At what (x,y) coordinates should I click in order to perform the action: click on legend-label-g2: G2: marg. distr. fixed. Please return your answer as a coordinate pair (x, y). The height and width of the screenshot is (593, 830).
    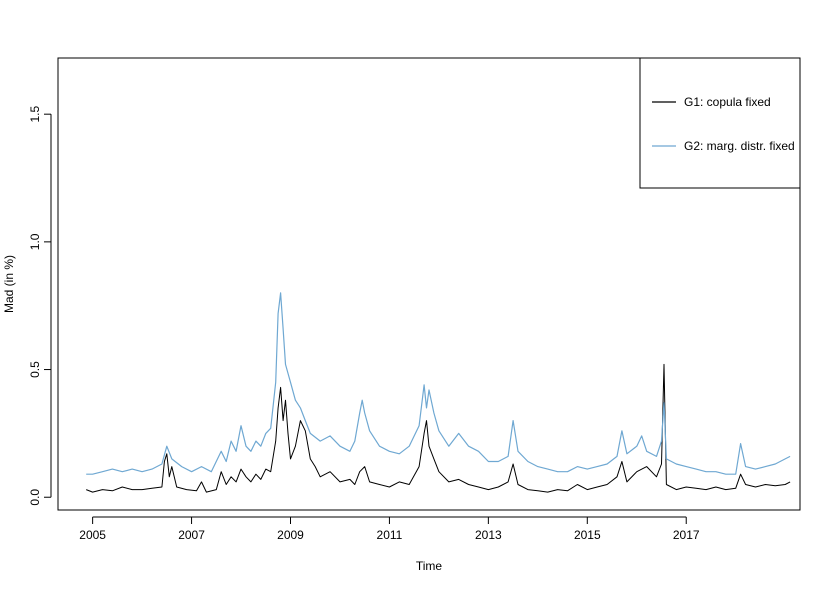
    Looking at the image, I should click on (739, 146).